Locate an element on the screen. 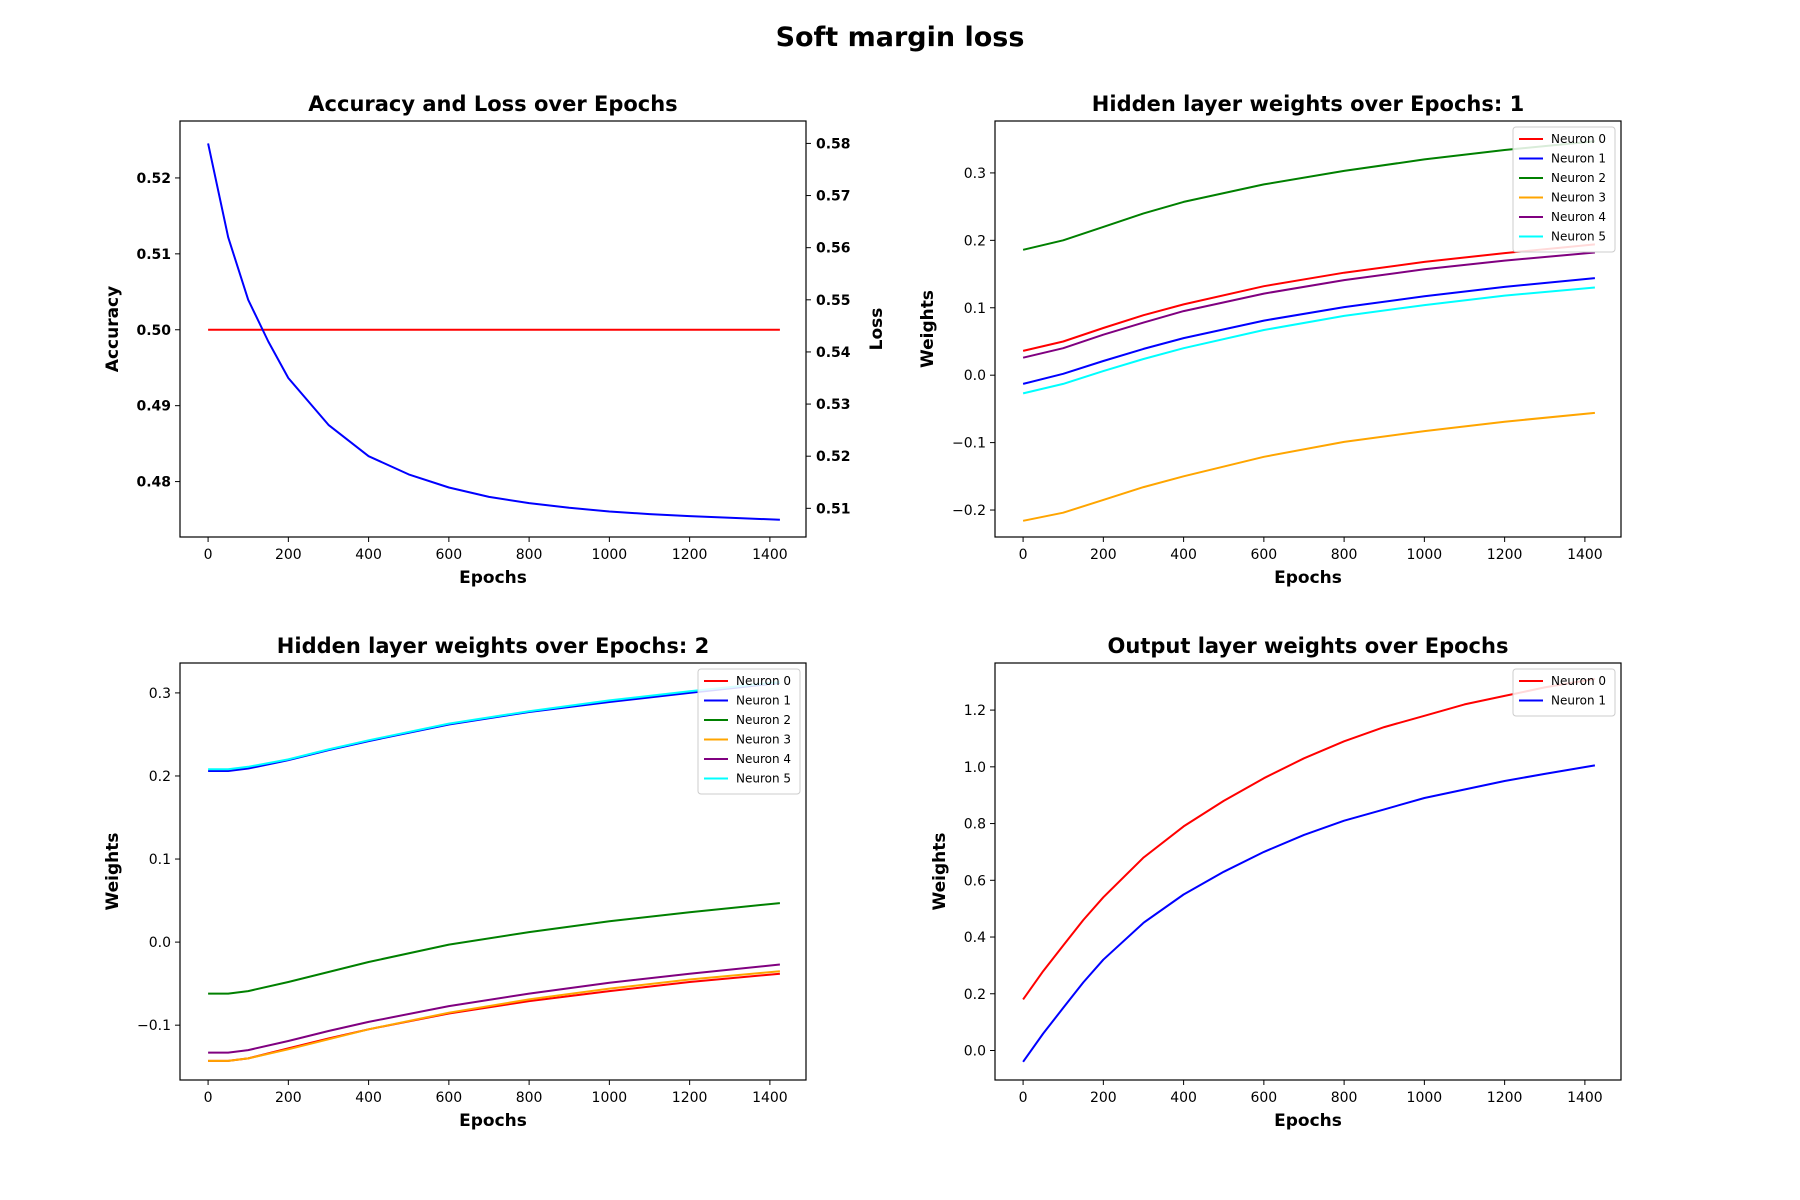  y-axis-label: Weights is located at coordinates (113, 871).